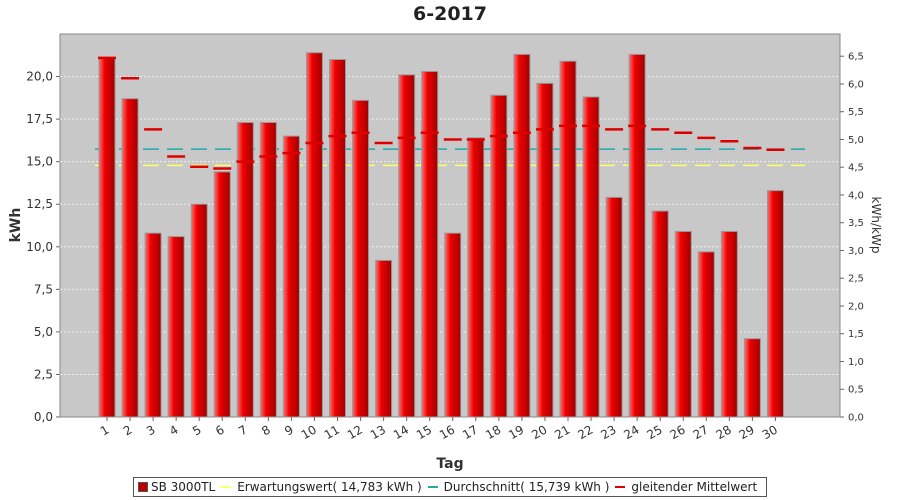  What do you see at coordinates (526, 487) in the screenshot?
I see `legend-label: Durchschnitt( 15,739 kWh )` at bounding box center [526, 487].